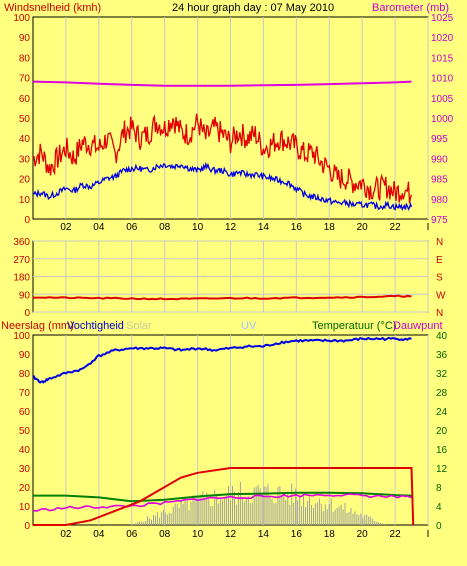 The height and width of the screenshot is (566, 467). What do you see at coordinates (25, 38) in the screenshot?
I see `wind-tick-label: 90` at bounding box center [25, 38].